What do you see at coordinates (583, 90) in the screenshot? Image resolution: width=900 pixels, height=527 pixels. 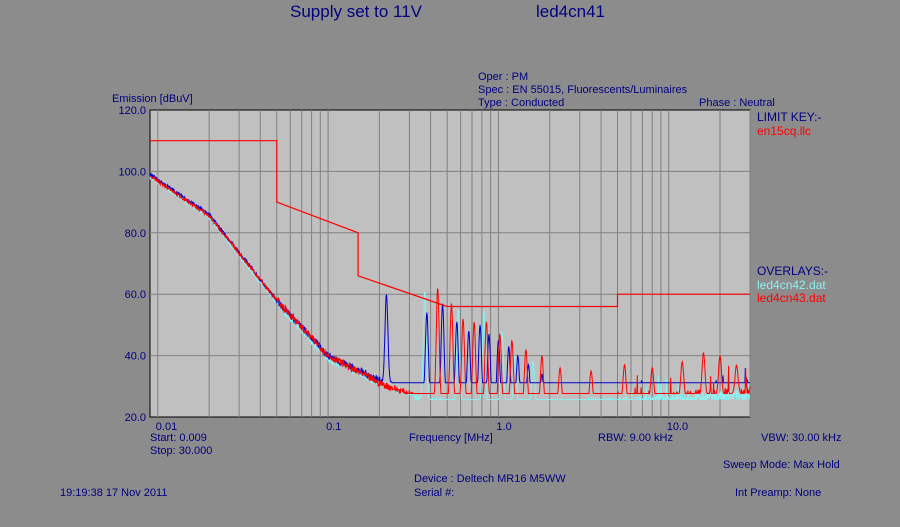 I see `spec-label: Spec : EN 55015, Fluorescents/Luminaires` at bounding box center [583, 90].